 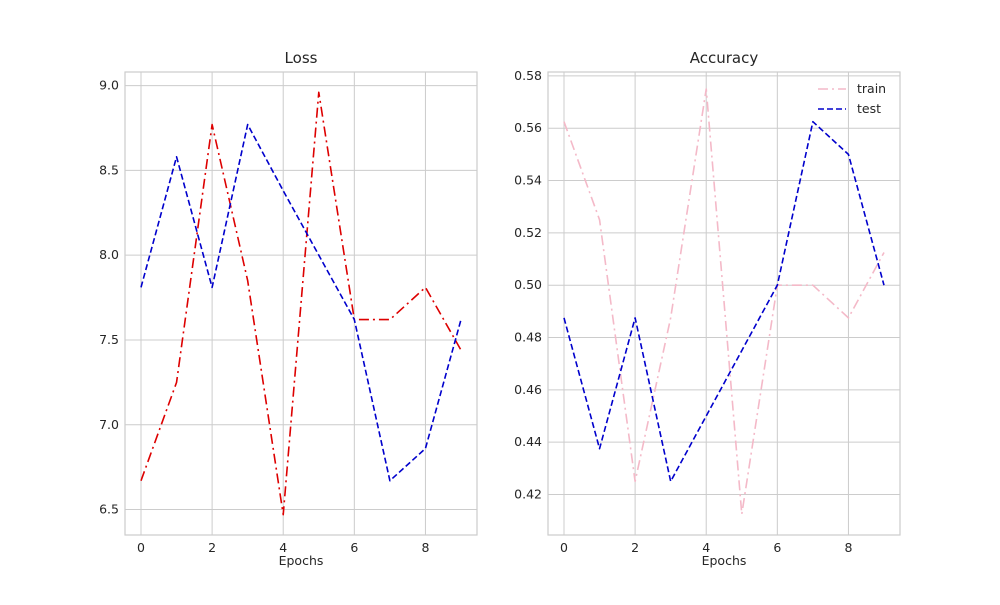 What do you see at coordinates (852, 98) in the screenshot?
I see `legend: train test` at bounding box center [852, 98].